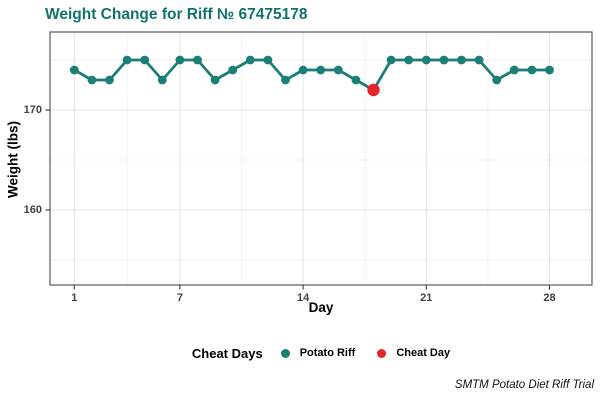  What do you see at coordinates (327, 353) in the screenshot?
I see `legend-label-potato-riff: Potato Riff` at bounding box center [327, 353].